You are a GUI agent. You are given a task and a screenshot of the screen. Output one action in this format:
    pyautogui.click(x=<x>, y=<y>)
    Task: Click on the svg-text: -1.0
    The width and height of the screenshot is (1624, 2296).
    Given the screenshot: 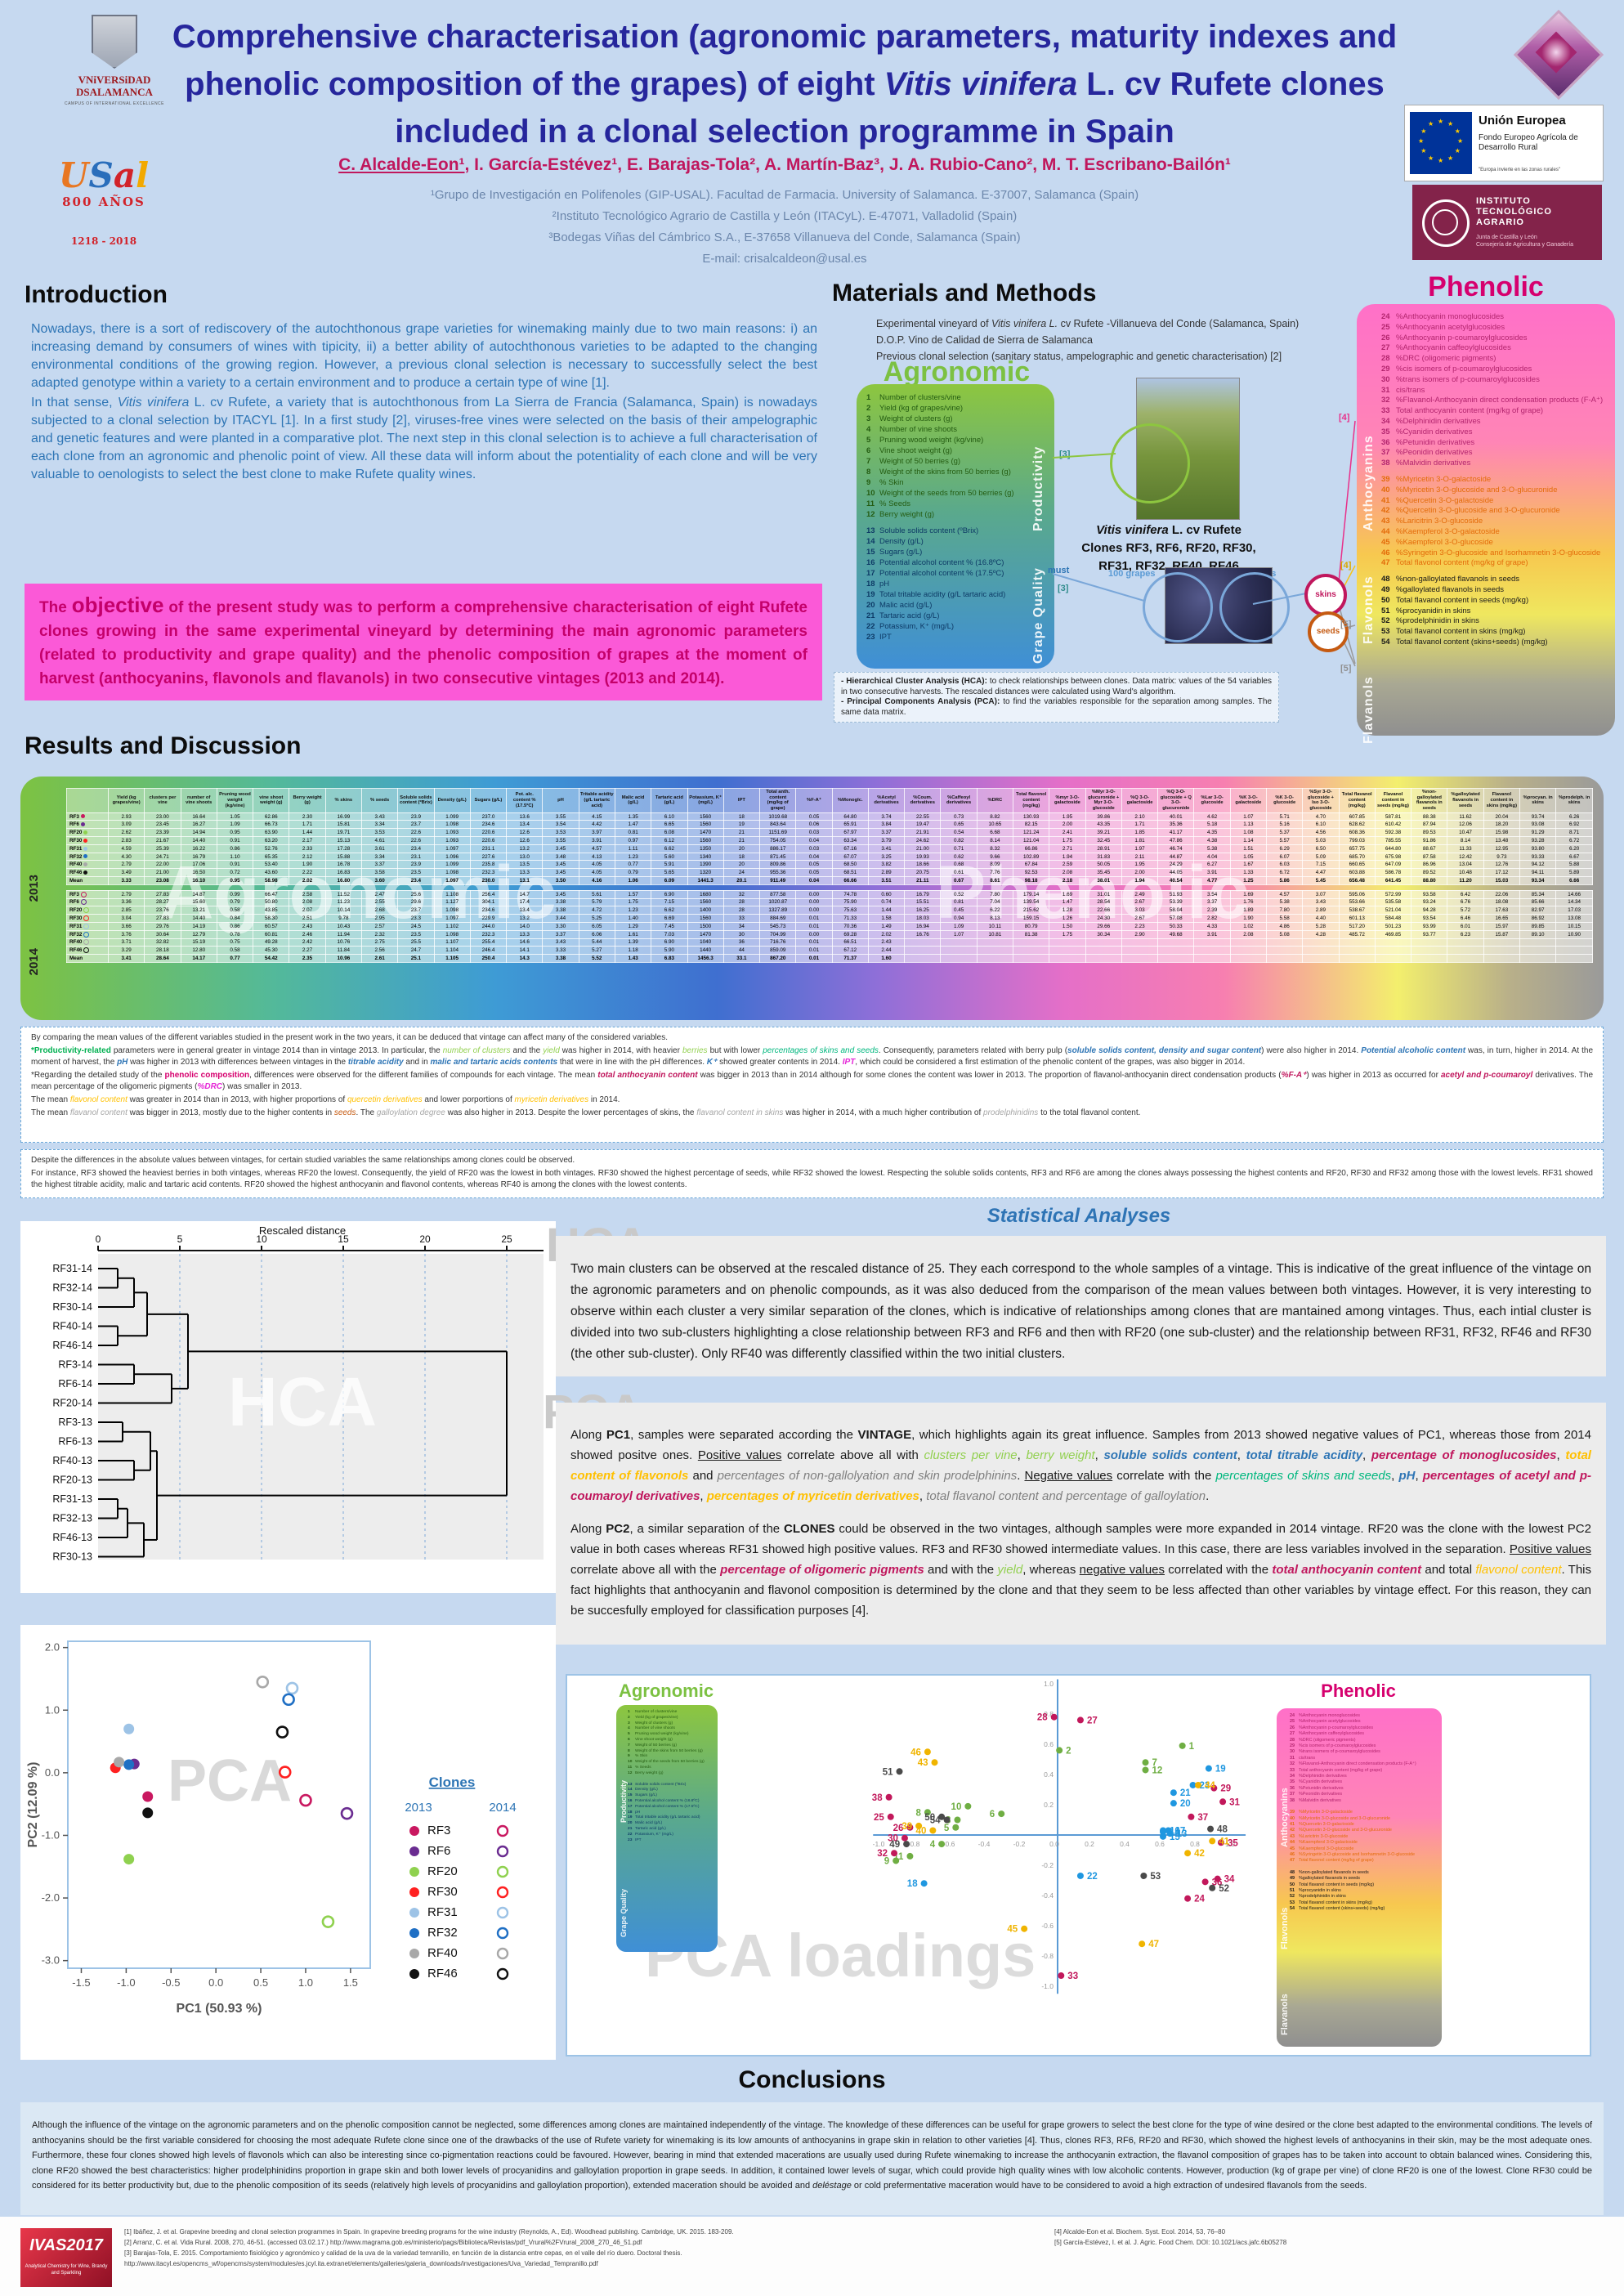 What is the action you would take?
    pyautogui.click(x=1047, y=1986)
    